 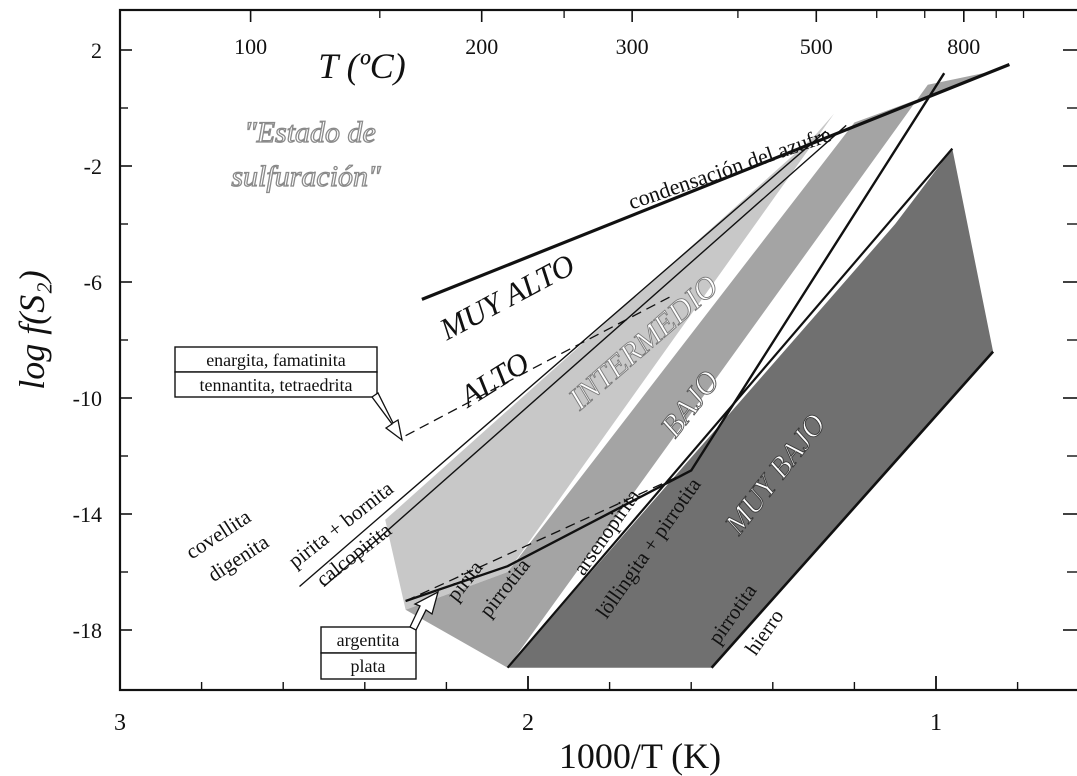 What do you see at coordinates (368, 640) in the screenshot?
I see `label-argentita: argentita` at bounding box center [368, 640].